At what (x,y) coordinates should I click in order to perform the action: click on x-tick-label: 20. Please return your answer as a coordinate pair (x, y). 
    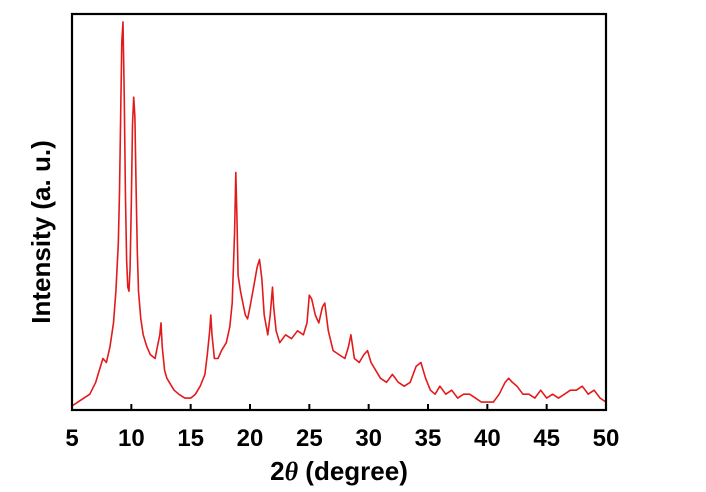
    Looking at the image, I should click on (250, 438).